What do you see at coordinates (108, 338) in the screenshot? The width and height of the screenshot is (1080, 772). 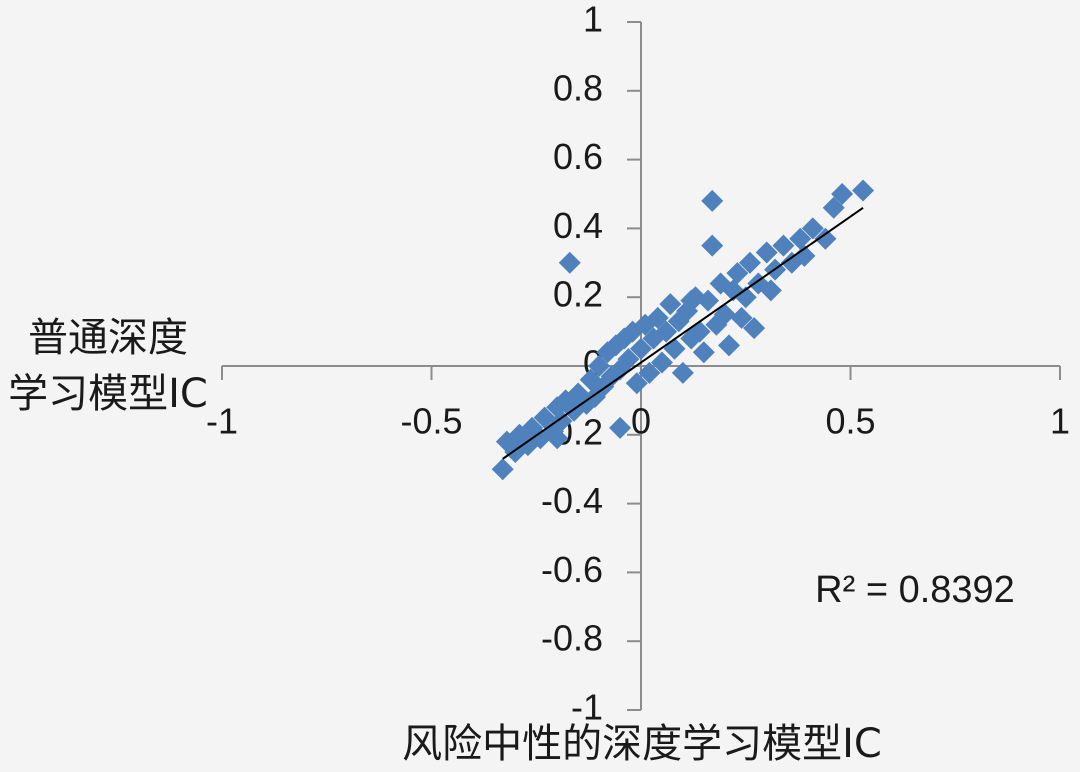 I see `y-axis-label: 普通深度` at bounding box center [108, 338].